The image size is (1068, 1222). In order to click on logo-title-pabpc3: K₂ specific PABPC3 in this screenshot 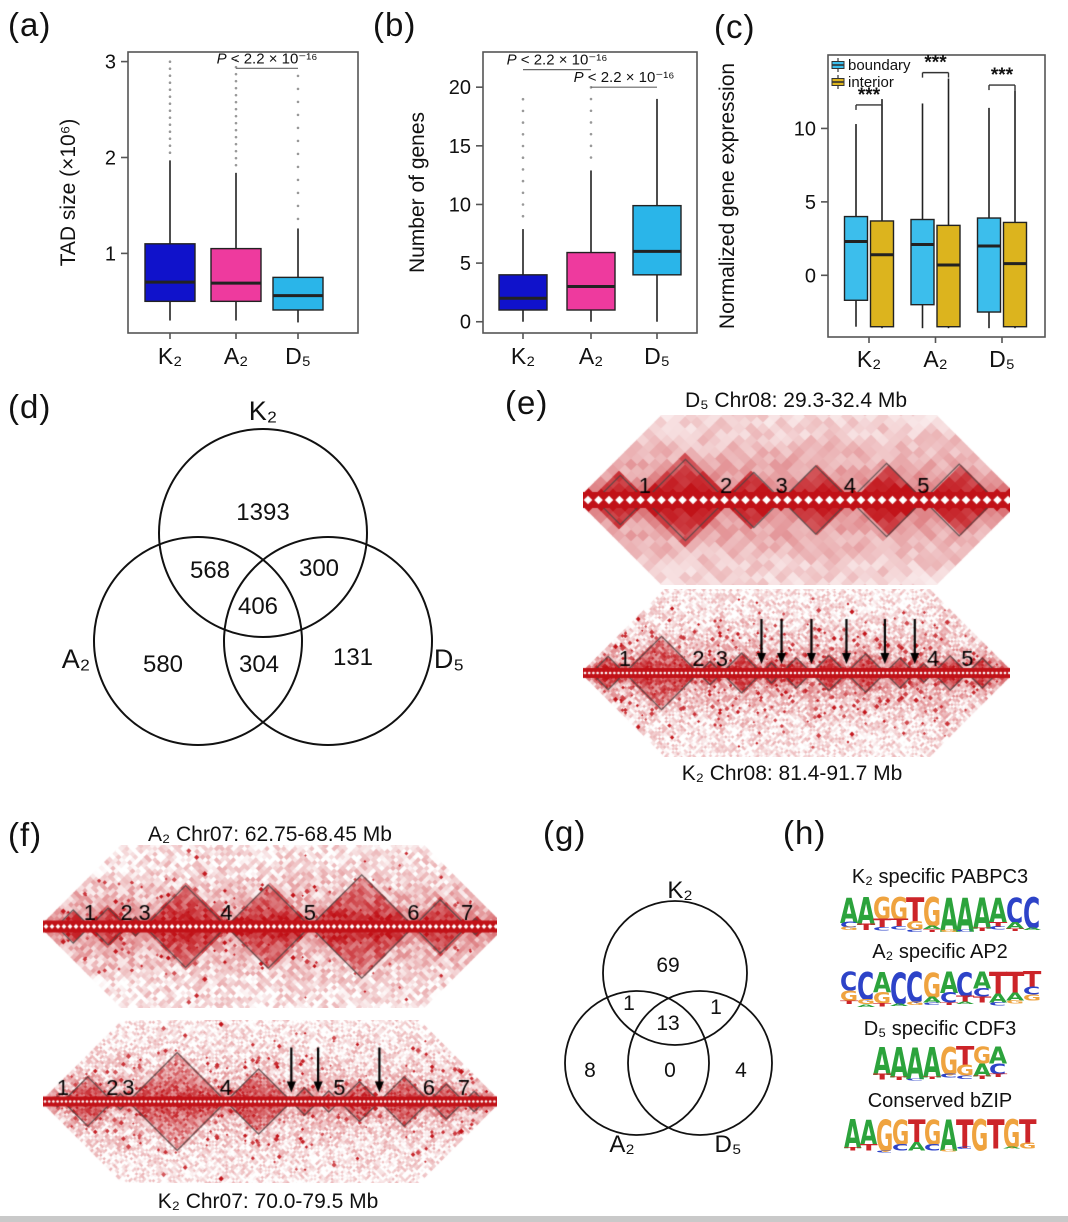, I will do `click(940, 877)`.